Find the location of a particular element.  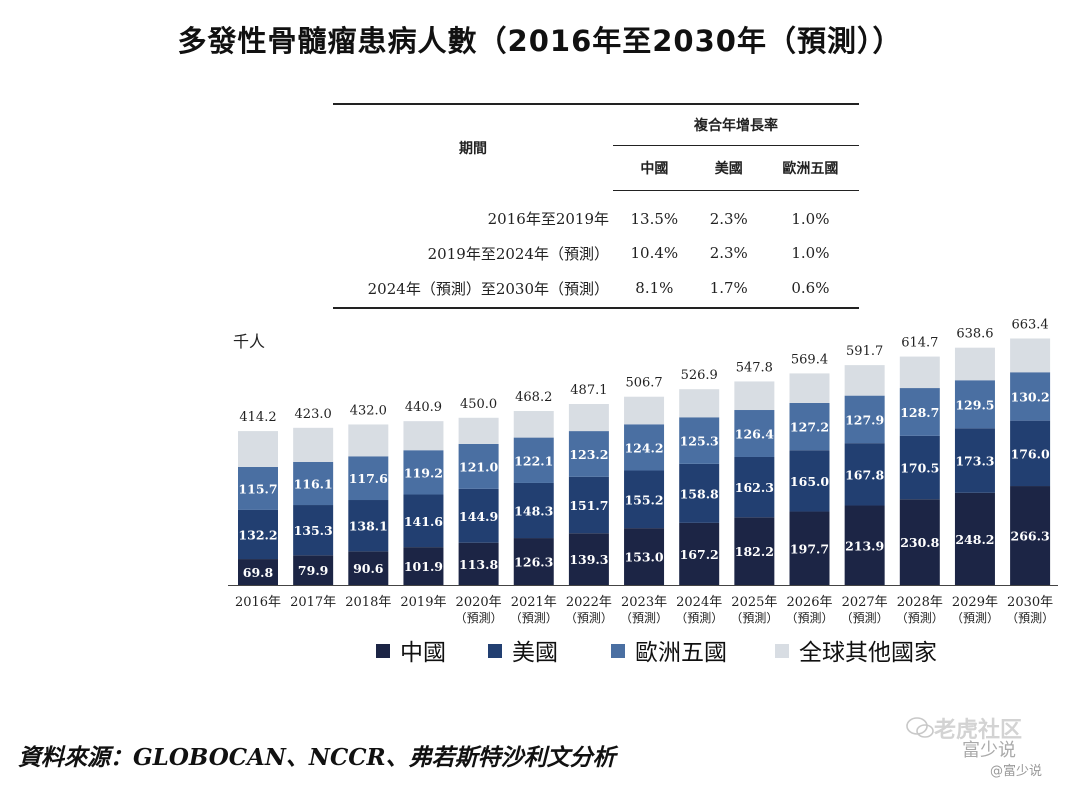

data-label: 123.2 is located at coordinates (588, 454).